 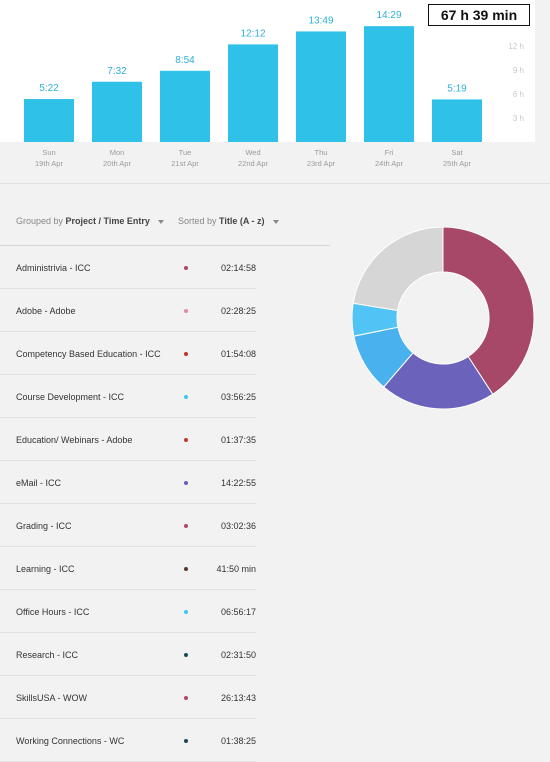 I want to click on entry-project-name: SkillsUSA - WOW, so click(x=51, y=698).